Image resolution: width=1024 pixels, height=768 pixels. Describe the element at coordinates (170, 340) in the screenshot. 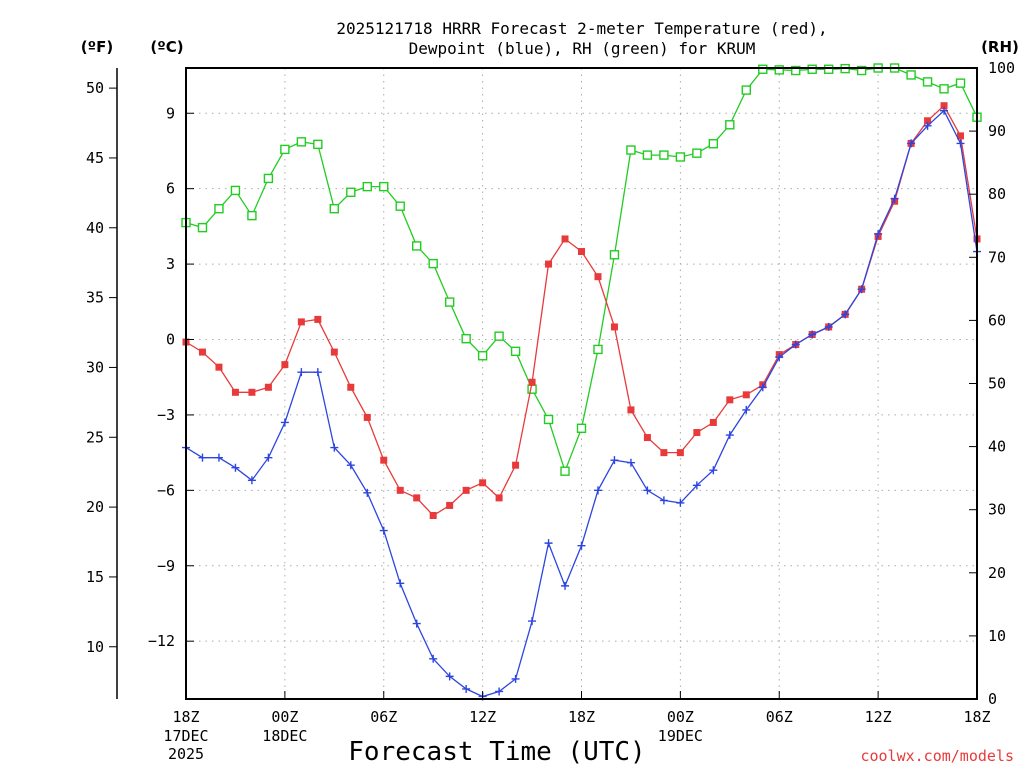

I see `celsius-tick-label: 0` at that location.